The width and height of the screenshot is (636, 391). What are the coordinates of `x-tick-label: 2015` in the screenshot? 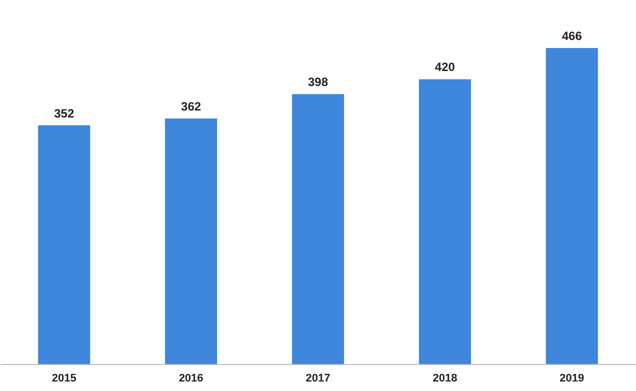 It's located at (64, 378).